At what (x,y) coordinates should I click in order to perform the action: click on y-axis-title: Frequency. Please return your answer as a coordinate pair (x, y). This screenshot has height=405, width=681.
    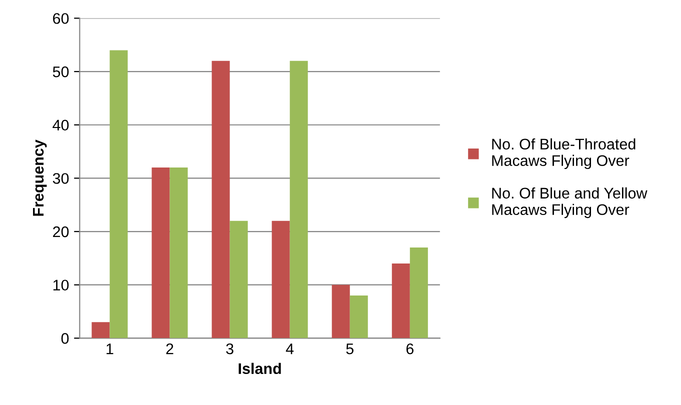
    Looking at the image, I should click on (40, 178).